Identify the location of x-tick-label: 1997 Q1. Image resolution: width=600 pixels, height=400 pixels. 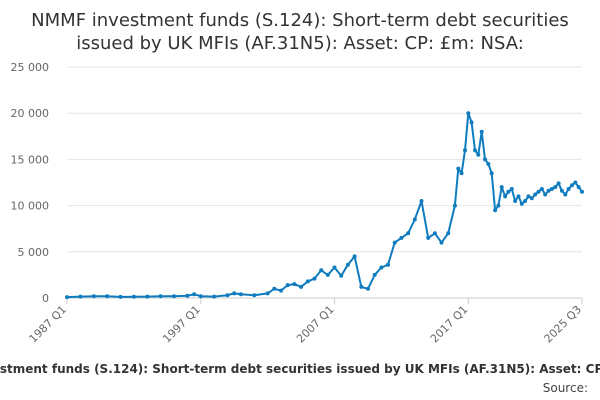
(181, 324).